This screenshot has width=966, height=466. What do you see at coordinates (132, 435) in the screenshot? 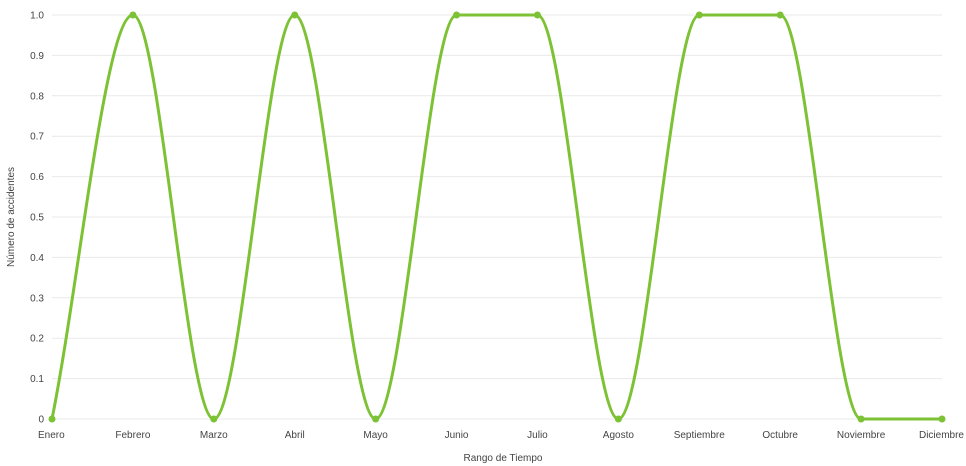
I see `x-tick-label: Febrero` at bounding box center [132, 435].